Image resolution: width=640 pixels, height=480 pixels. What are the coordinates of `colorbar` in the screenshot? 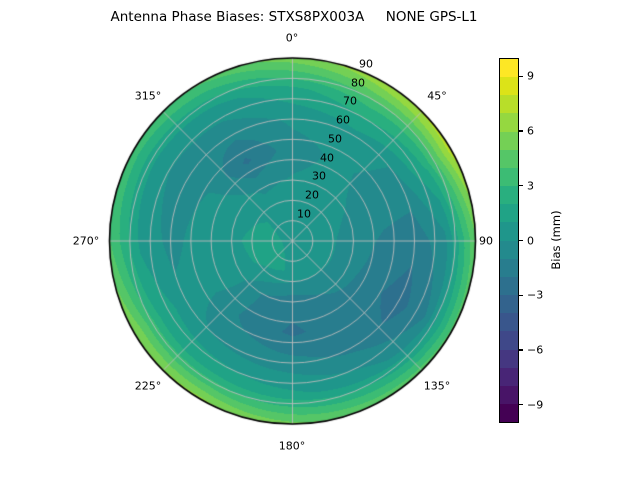 It's located at (509, 240).